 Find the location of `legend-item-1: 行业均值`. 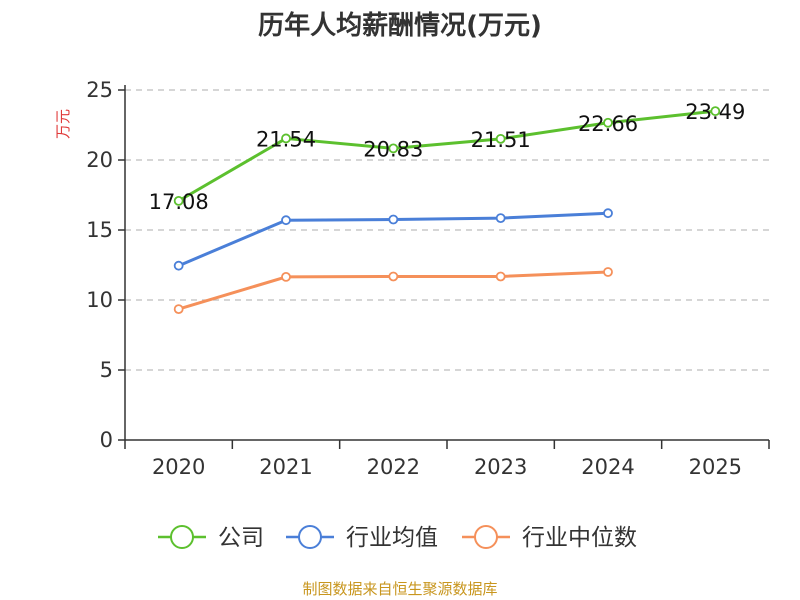

legend-item-1: 行业均值 is located at coordinates (362, 538).